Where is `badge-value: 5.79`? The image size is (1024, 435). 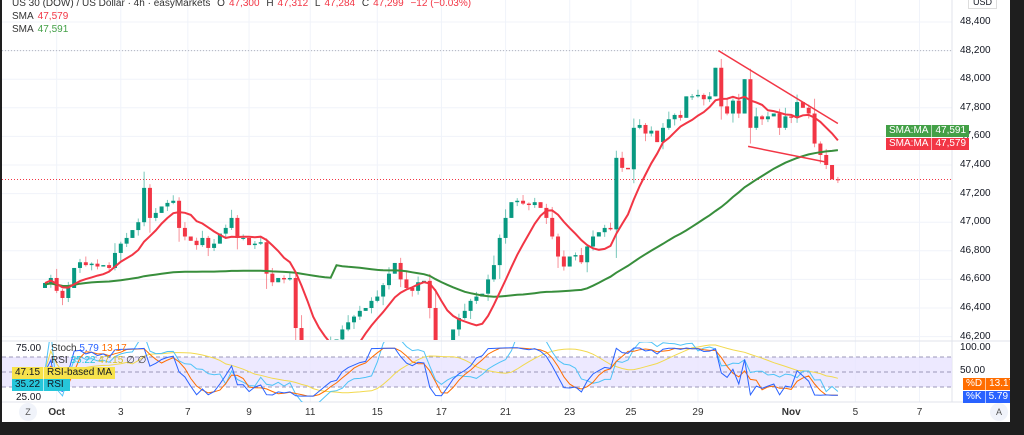 badge-value: 5.79 is located at coordinates (997, 397).